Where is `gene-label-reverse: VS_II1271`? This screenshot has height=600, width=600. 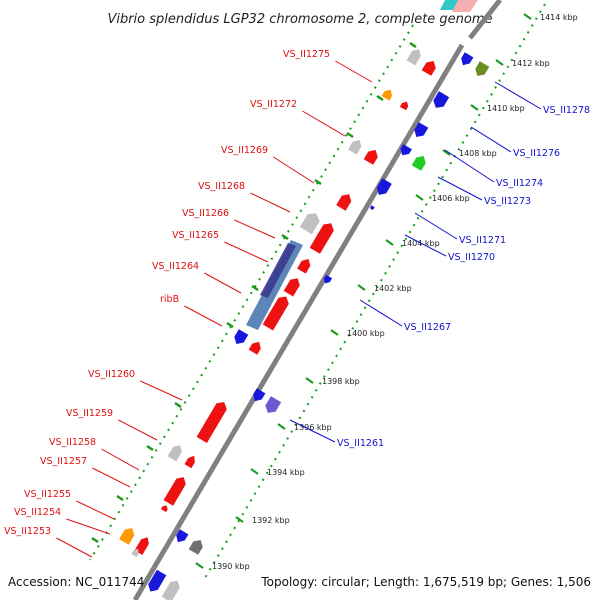
gene-label-reverse: VS_II1271 is located at coordinates (482, 240).